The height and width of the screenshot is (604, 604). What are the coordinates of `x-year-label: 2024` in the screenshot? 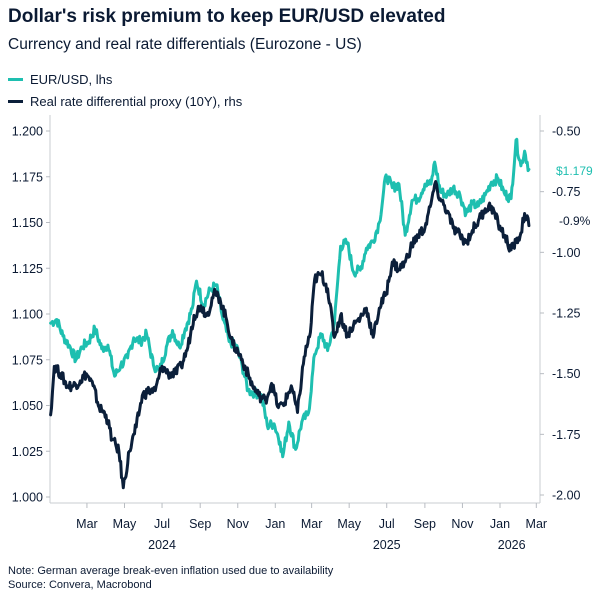 It's located at (162, 545).